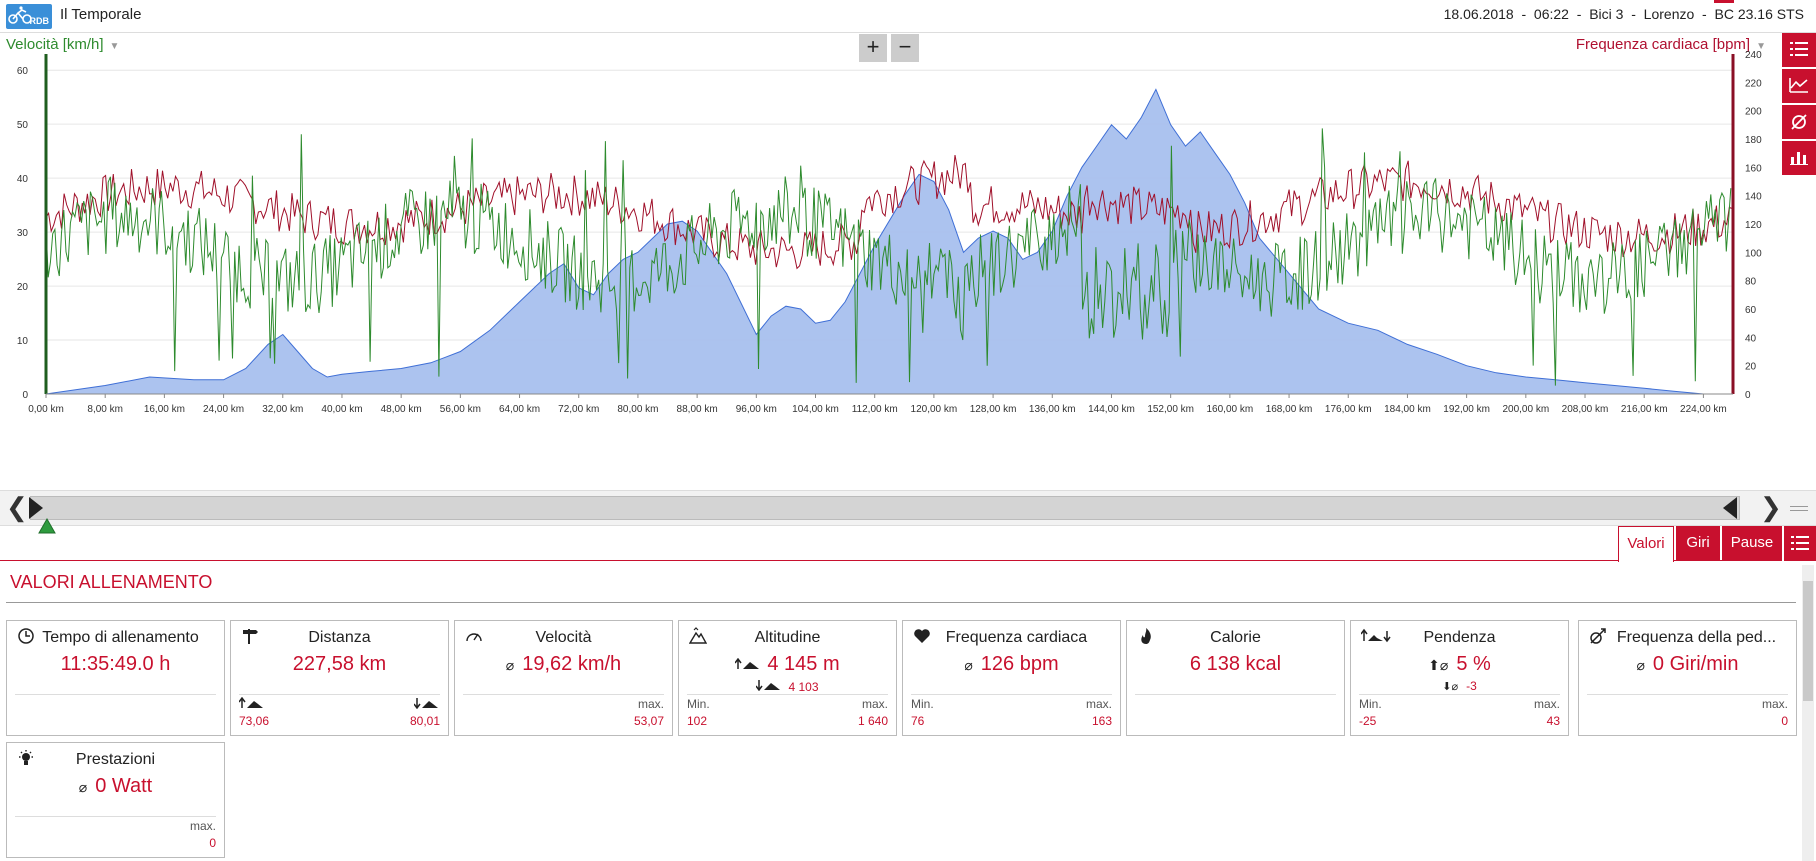  What do you see at coordinates (1235, 678) in the screenshot?
I see `card-calories: Calorie 6 138 kcal` at bounding box center [1235, 678].